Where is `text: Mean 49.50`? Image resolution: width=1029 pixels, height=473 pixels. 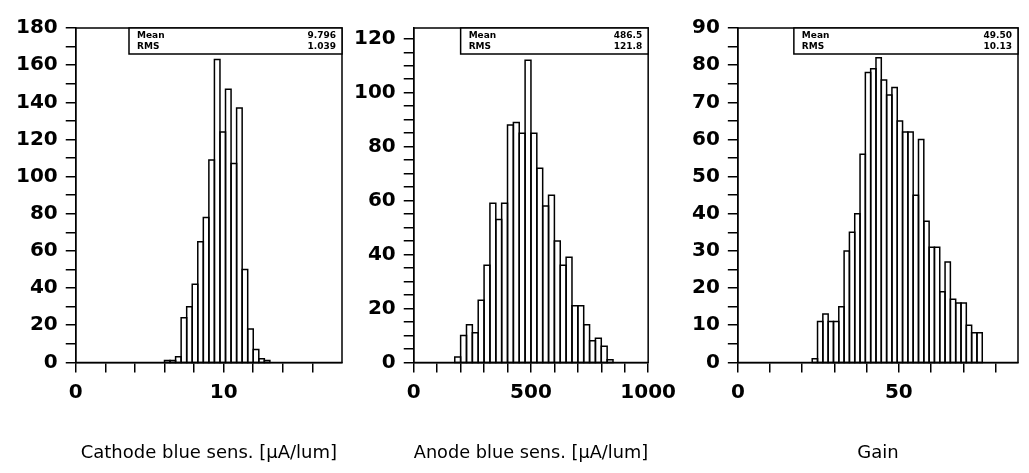
text: Mean 49.50 is located at coordinates (906, 34).